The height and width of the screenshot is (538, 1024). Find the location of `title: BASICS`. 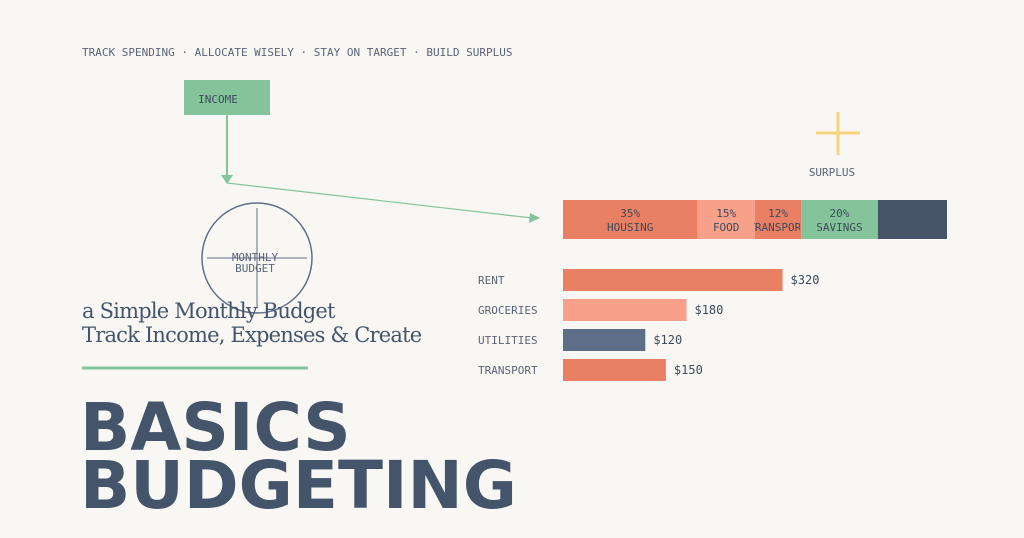

title: BASICS is located at coordinates (215, 427).